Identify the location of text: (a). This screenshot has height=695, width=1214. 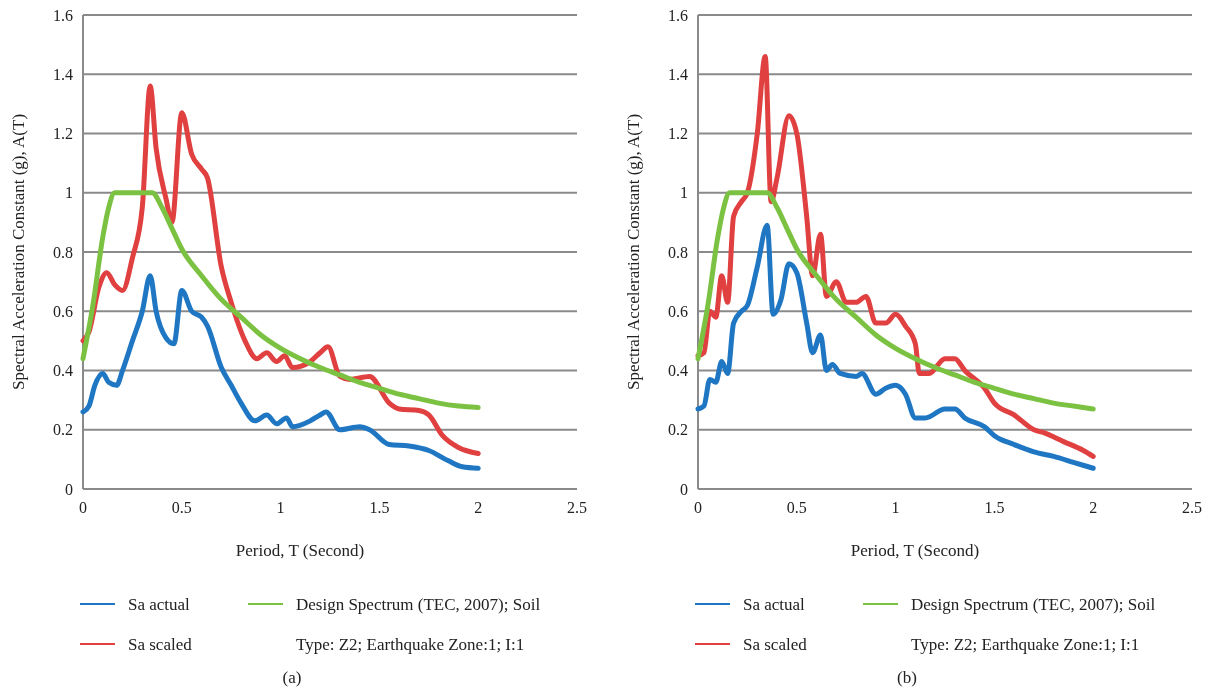
(292, 677).